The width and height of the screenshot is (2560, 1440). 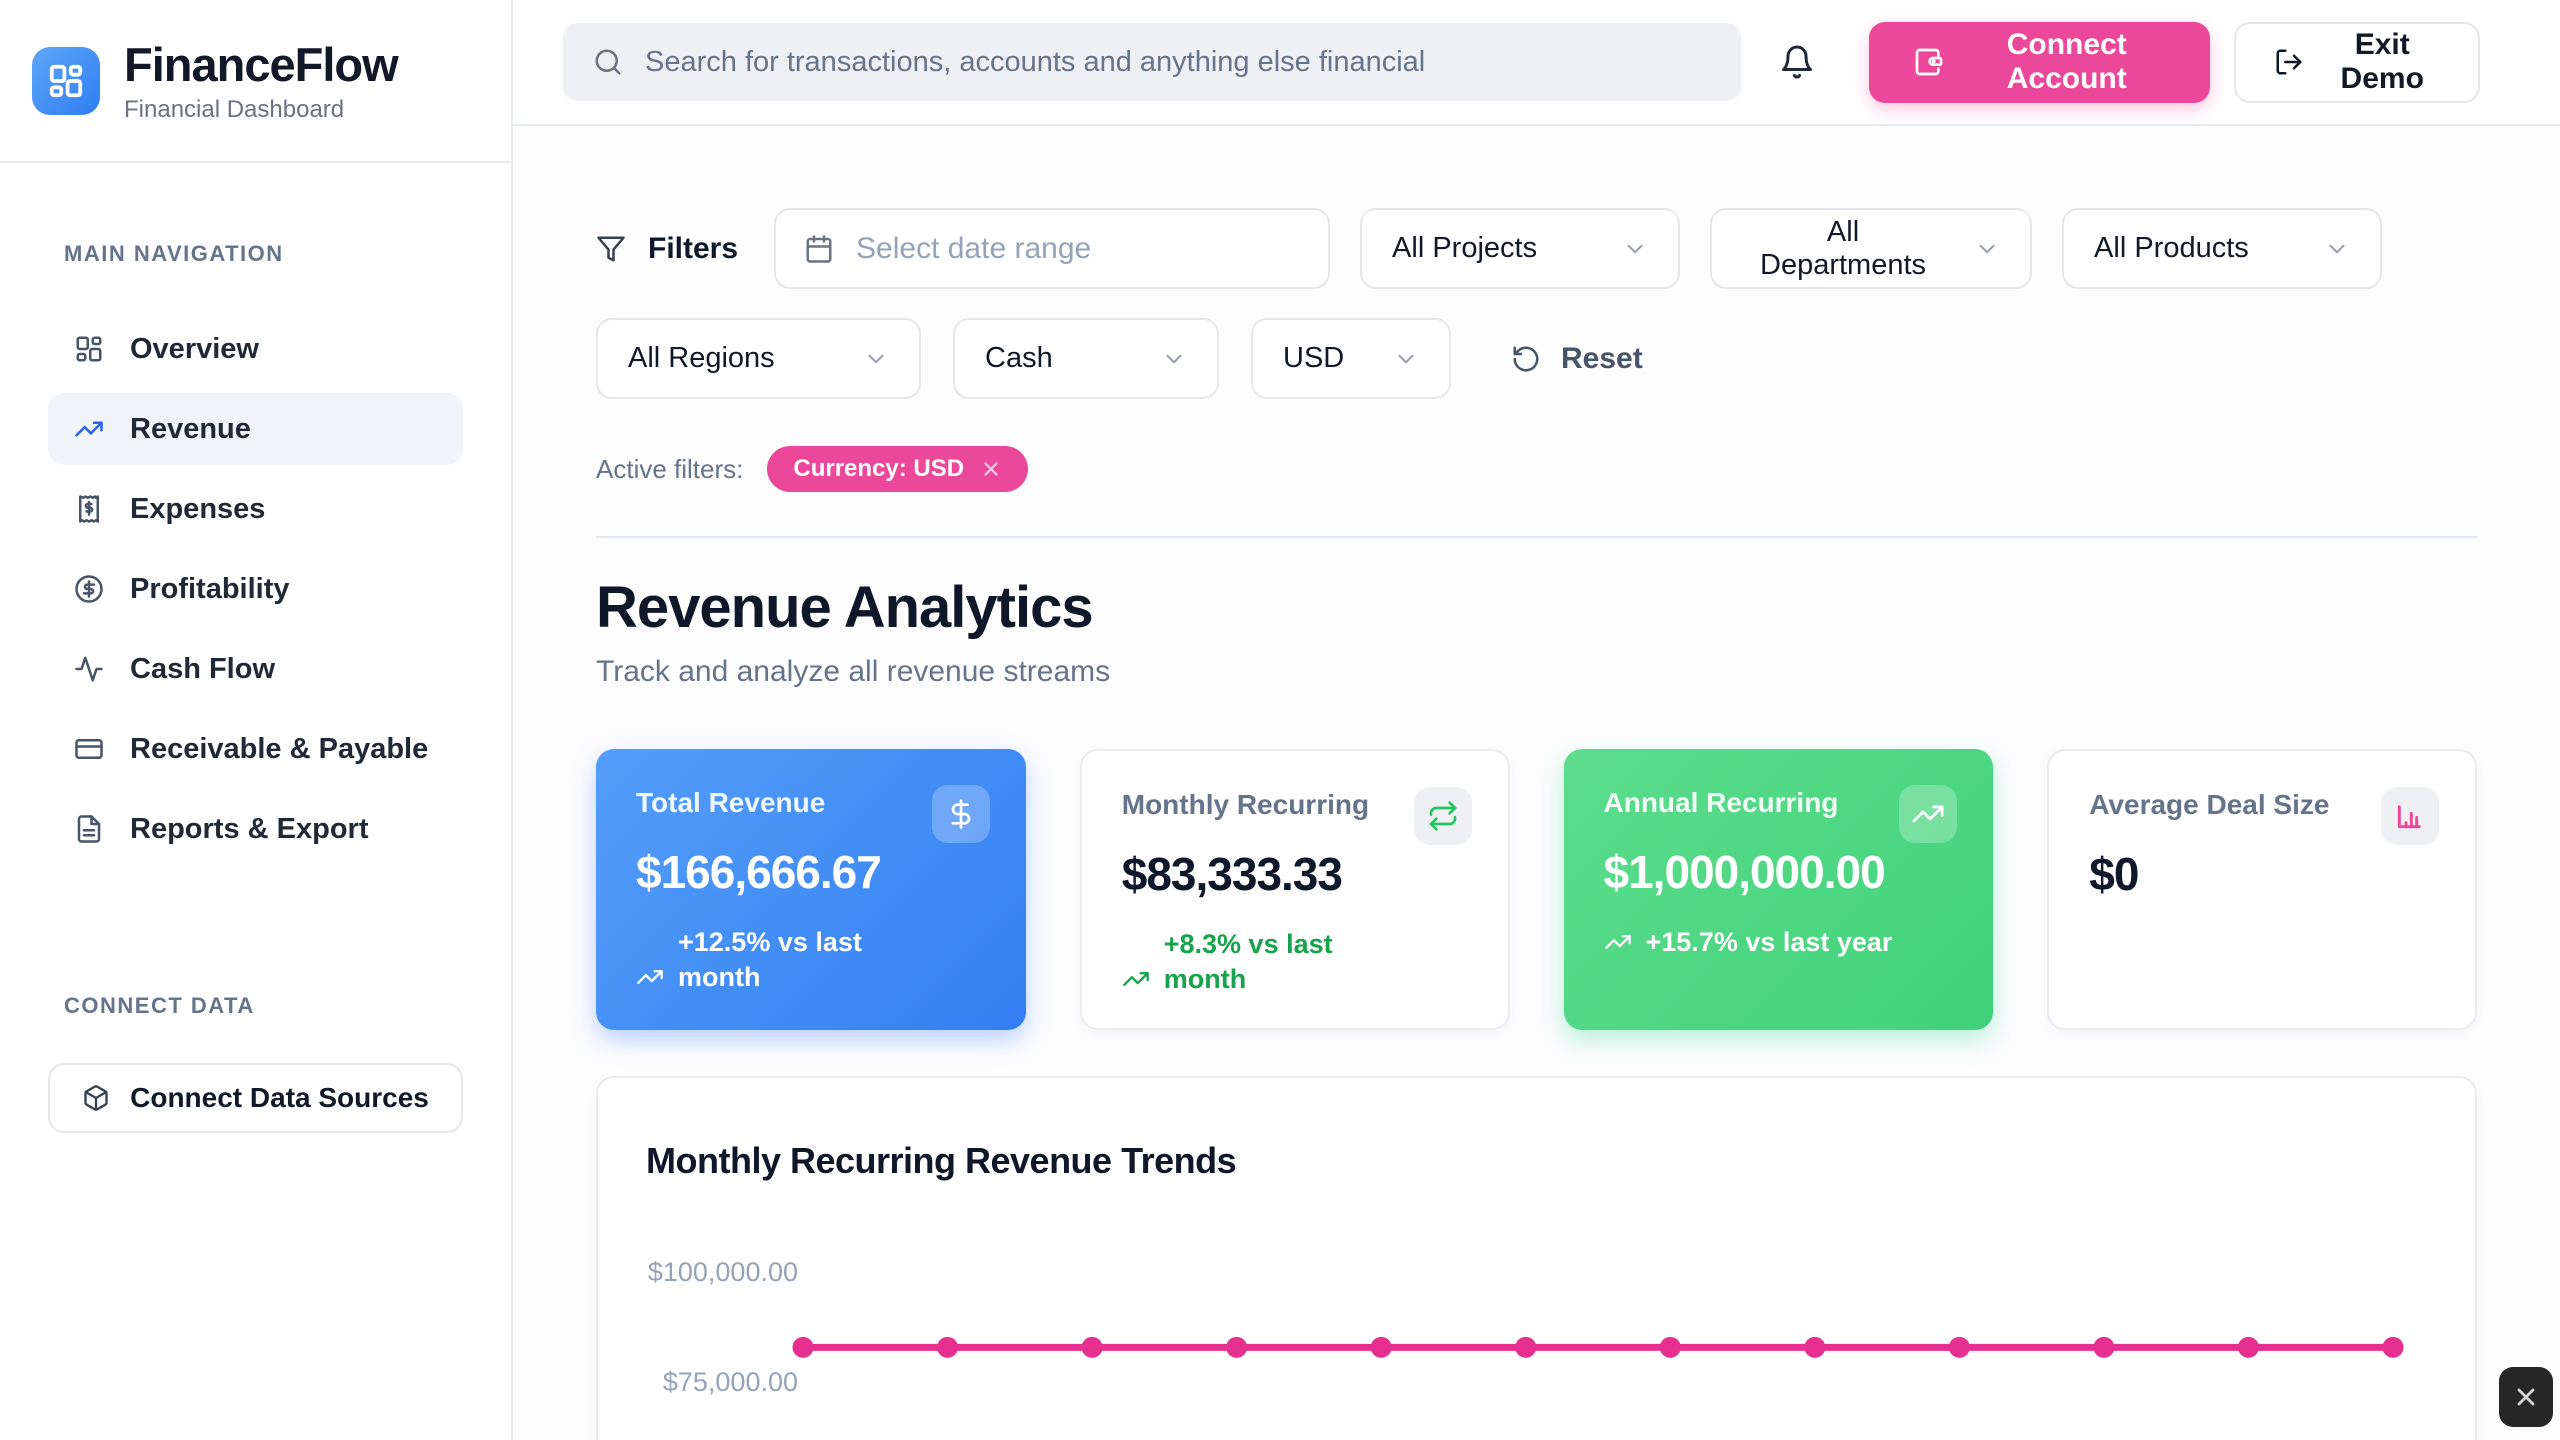 What do you see at coordinates (261, 64) in the screenshot?
I see `brand-name: FinanceFlow` at bounding box center [261, 64].